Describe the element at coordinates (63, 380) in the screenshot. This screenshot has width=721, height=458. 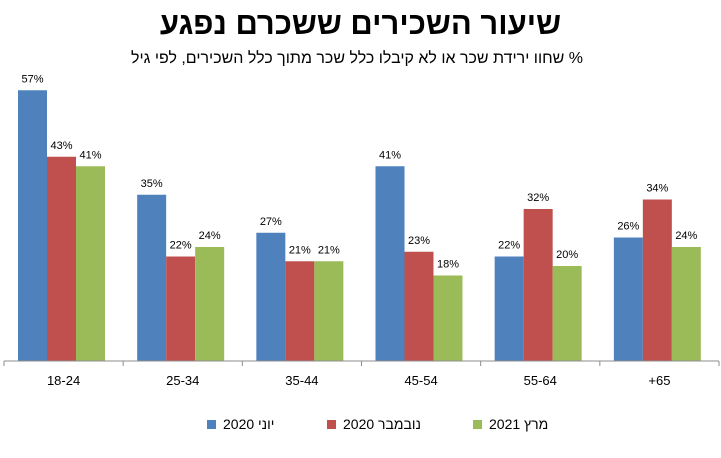
I see `x-tick-label: 18-24` at that location.